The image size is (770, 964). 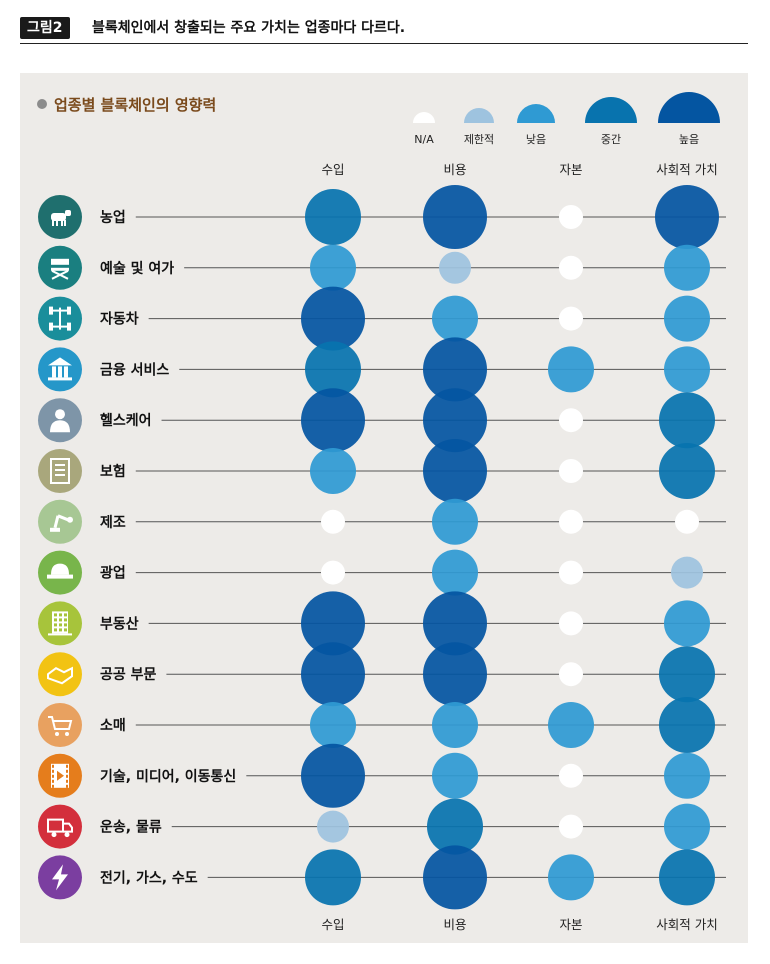 What do you see at coordinates (60, 674) in the screenshot?
I see `handshake-icon` at bounding box center [60, 674].